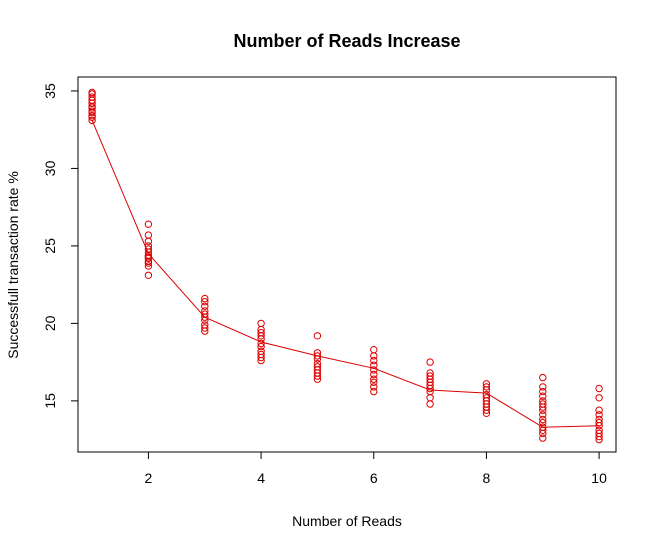 Image resolution: width=658 pixels, height=550 pixels. What do you see at coordinates (374, 478) in the screenshot?
I see `x-tick-label: 6` at bounding box center [374, 478].